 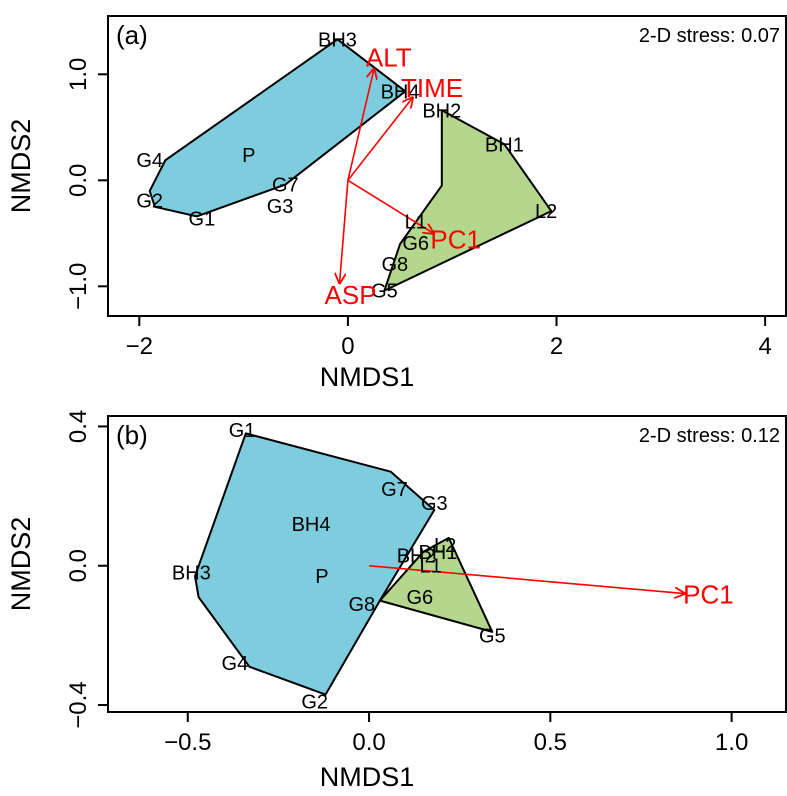 What do you see at coordinates (78, 286) in the screenshot?
I see `y-tick-label: −1.0` at bounding box center [78, 286].